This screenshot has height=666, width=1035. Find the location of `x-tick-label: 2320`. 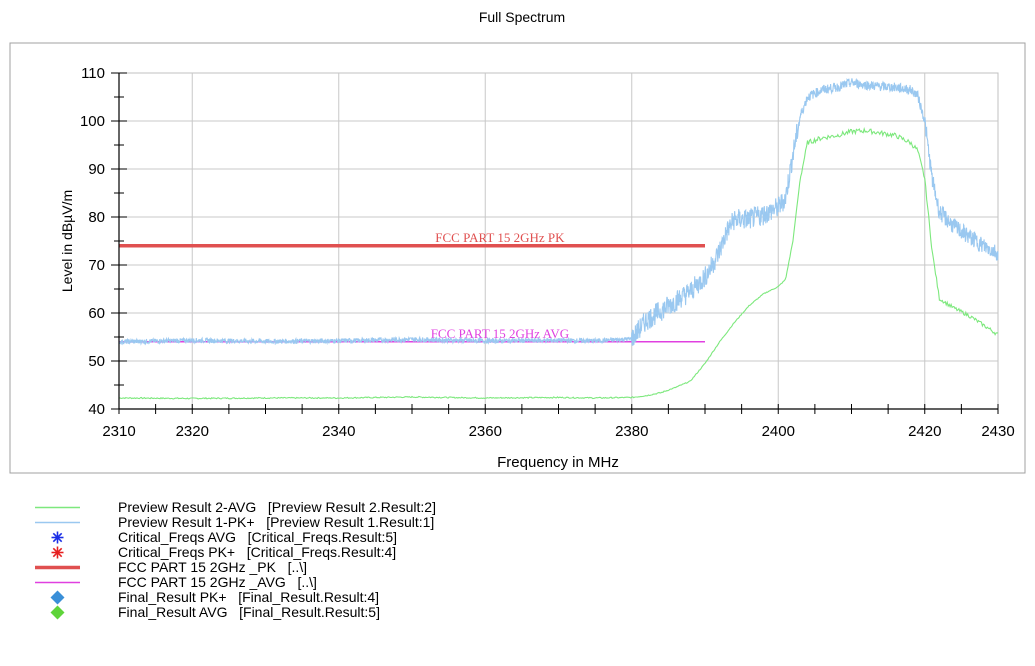

x-tick-label: 2320 is located at coordinates (192, 431).